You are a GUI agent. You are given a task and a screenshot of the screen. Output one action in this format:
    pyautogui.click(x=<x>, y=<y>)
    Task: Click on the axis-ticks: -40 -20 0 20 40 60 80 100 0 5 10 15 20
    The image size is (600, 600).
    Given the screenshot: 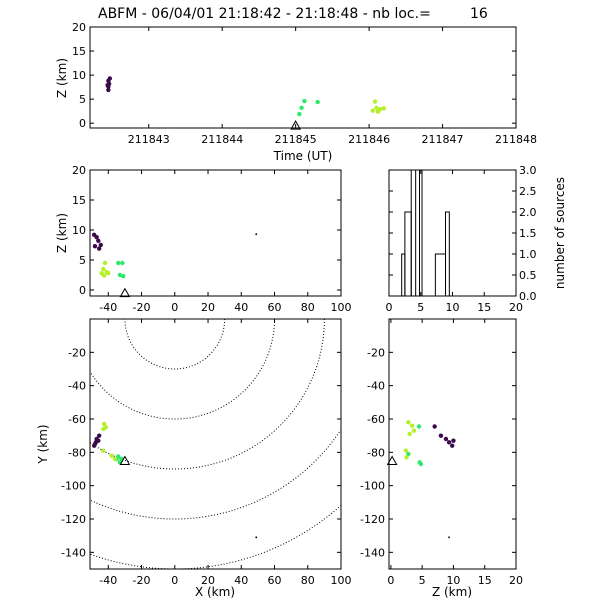 What is the action you would take?
    pyautogui.click(x=212, y=239)
    